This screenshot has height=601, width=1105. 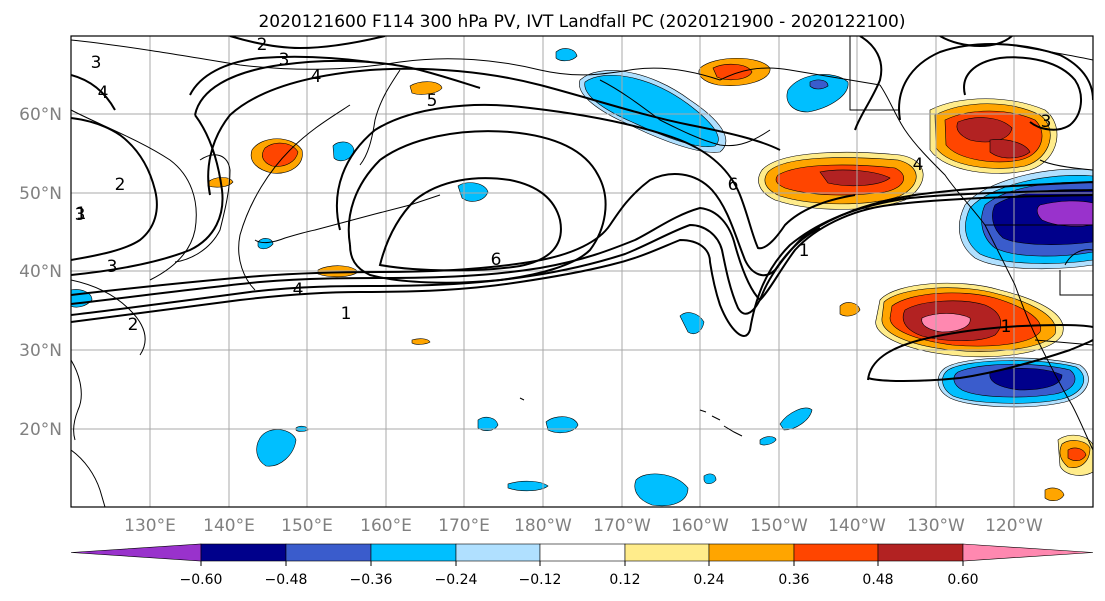 I want to click on colorbar-label: −0.60, so click(x=201, y=580).